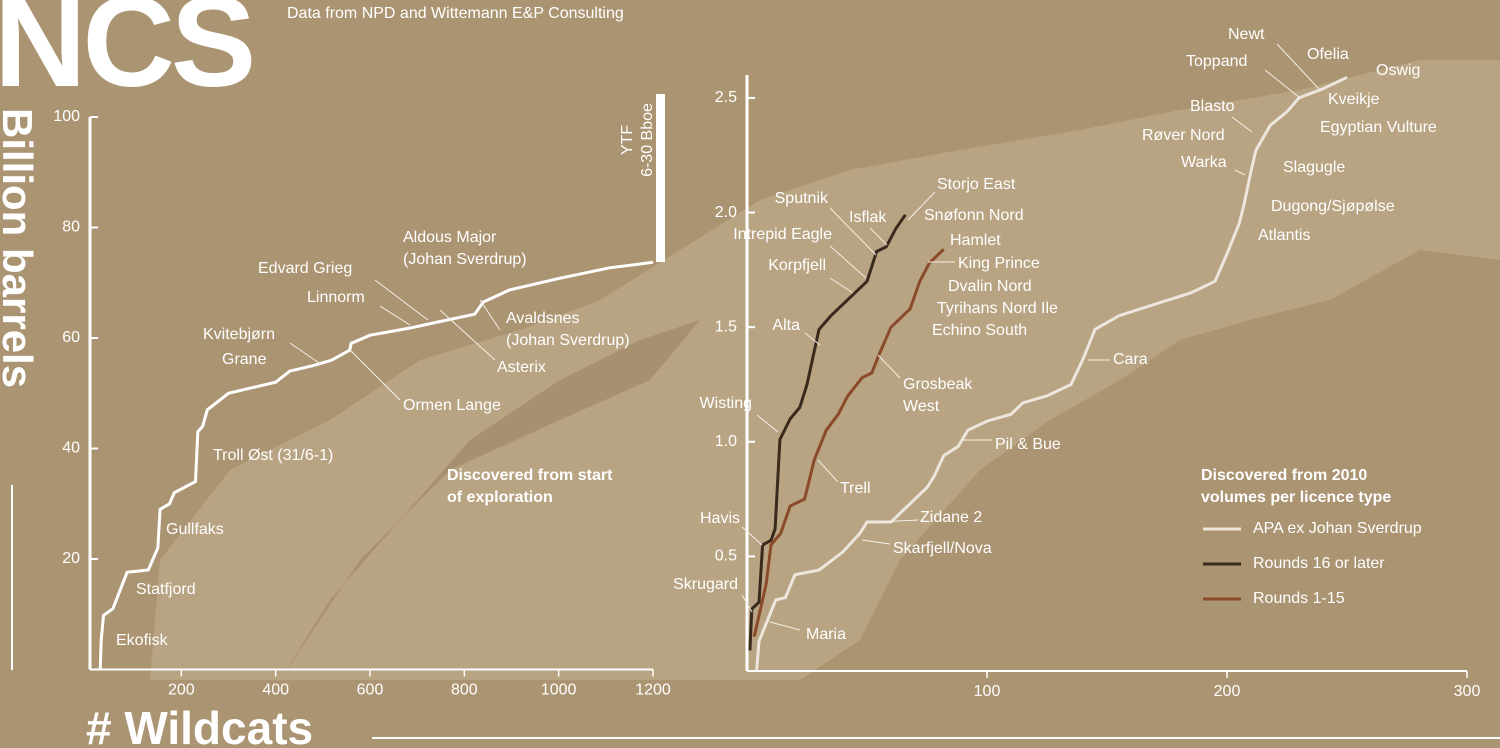  I want to click on legend-label: APA ex Johan Sverdrup, so click(1337, 528).